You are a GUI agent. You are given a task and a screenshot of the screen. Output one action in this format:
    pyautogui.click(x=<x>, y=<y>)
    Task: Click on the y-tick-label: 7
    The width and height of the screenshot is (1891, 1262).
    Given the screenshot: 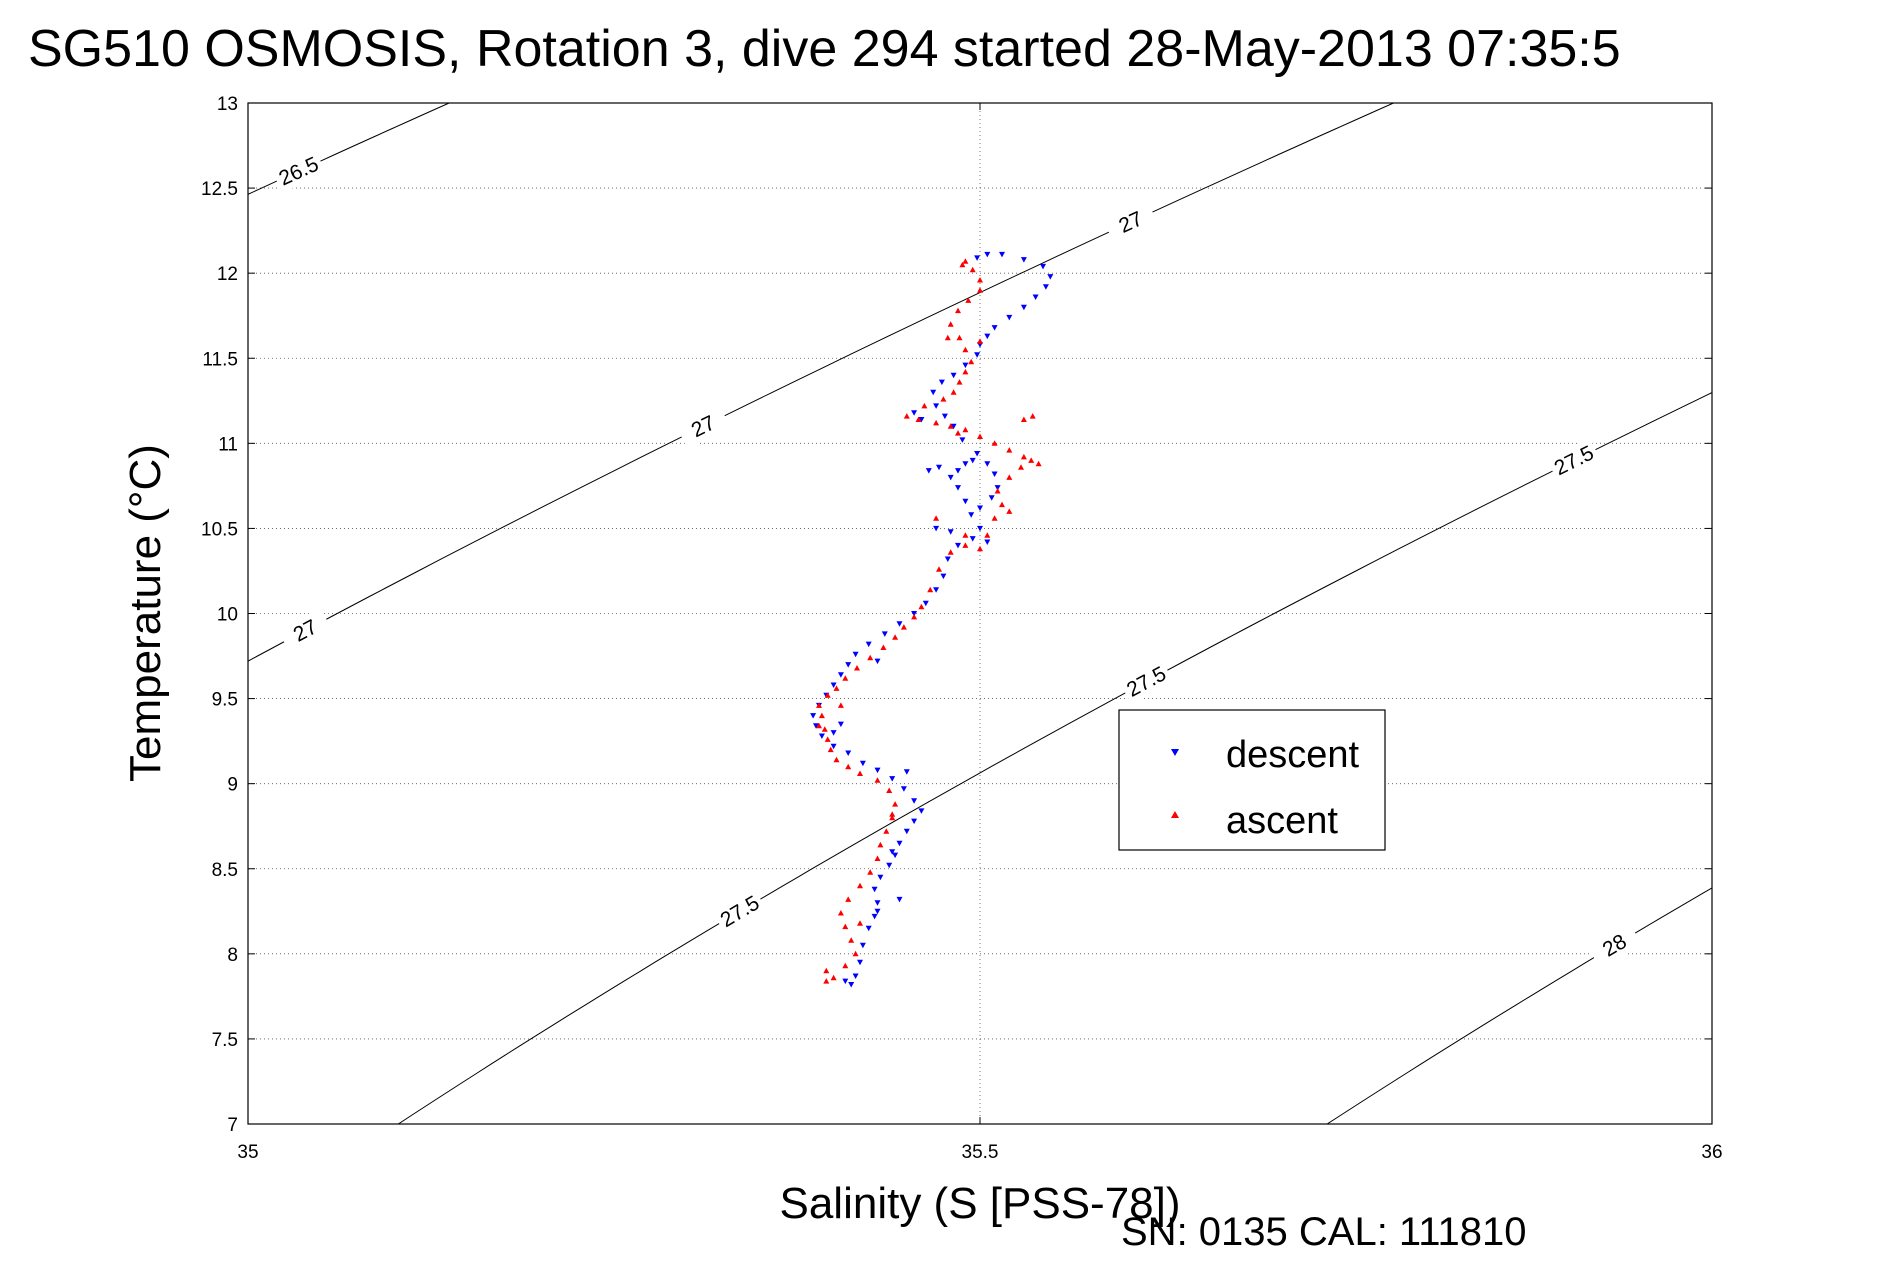 What is the action you would take?
    pyautogui.click(x=232, y=1125)
    